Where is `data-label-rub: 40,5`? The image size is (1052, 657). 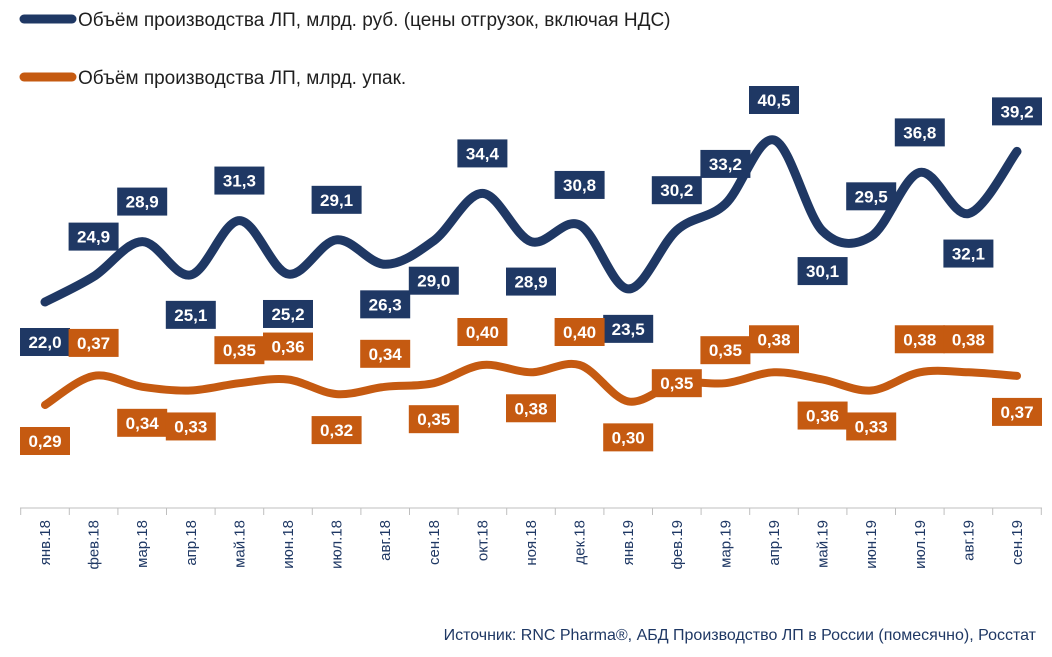
data-label-rub: 40,5 is located at coordinates (774, 100).